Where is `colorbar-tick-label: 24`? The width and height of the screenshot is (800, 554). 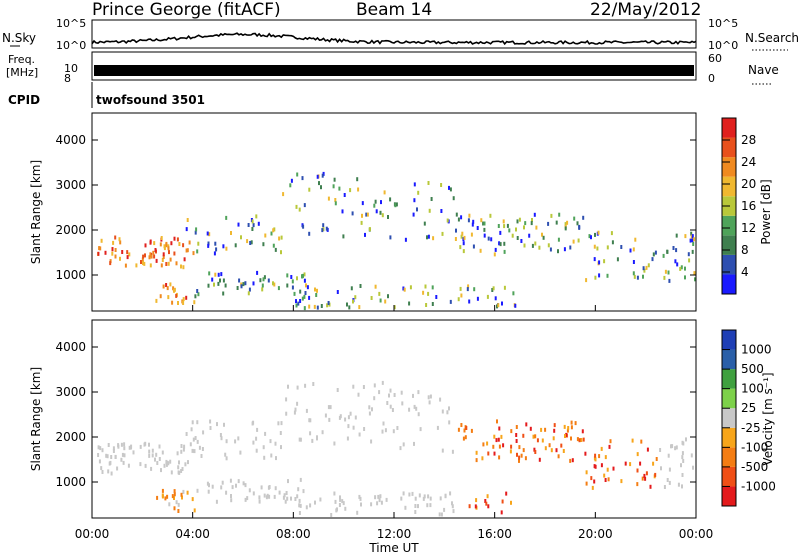 colorbar-tick-label: 24 is located at coordinates (748, 162).